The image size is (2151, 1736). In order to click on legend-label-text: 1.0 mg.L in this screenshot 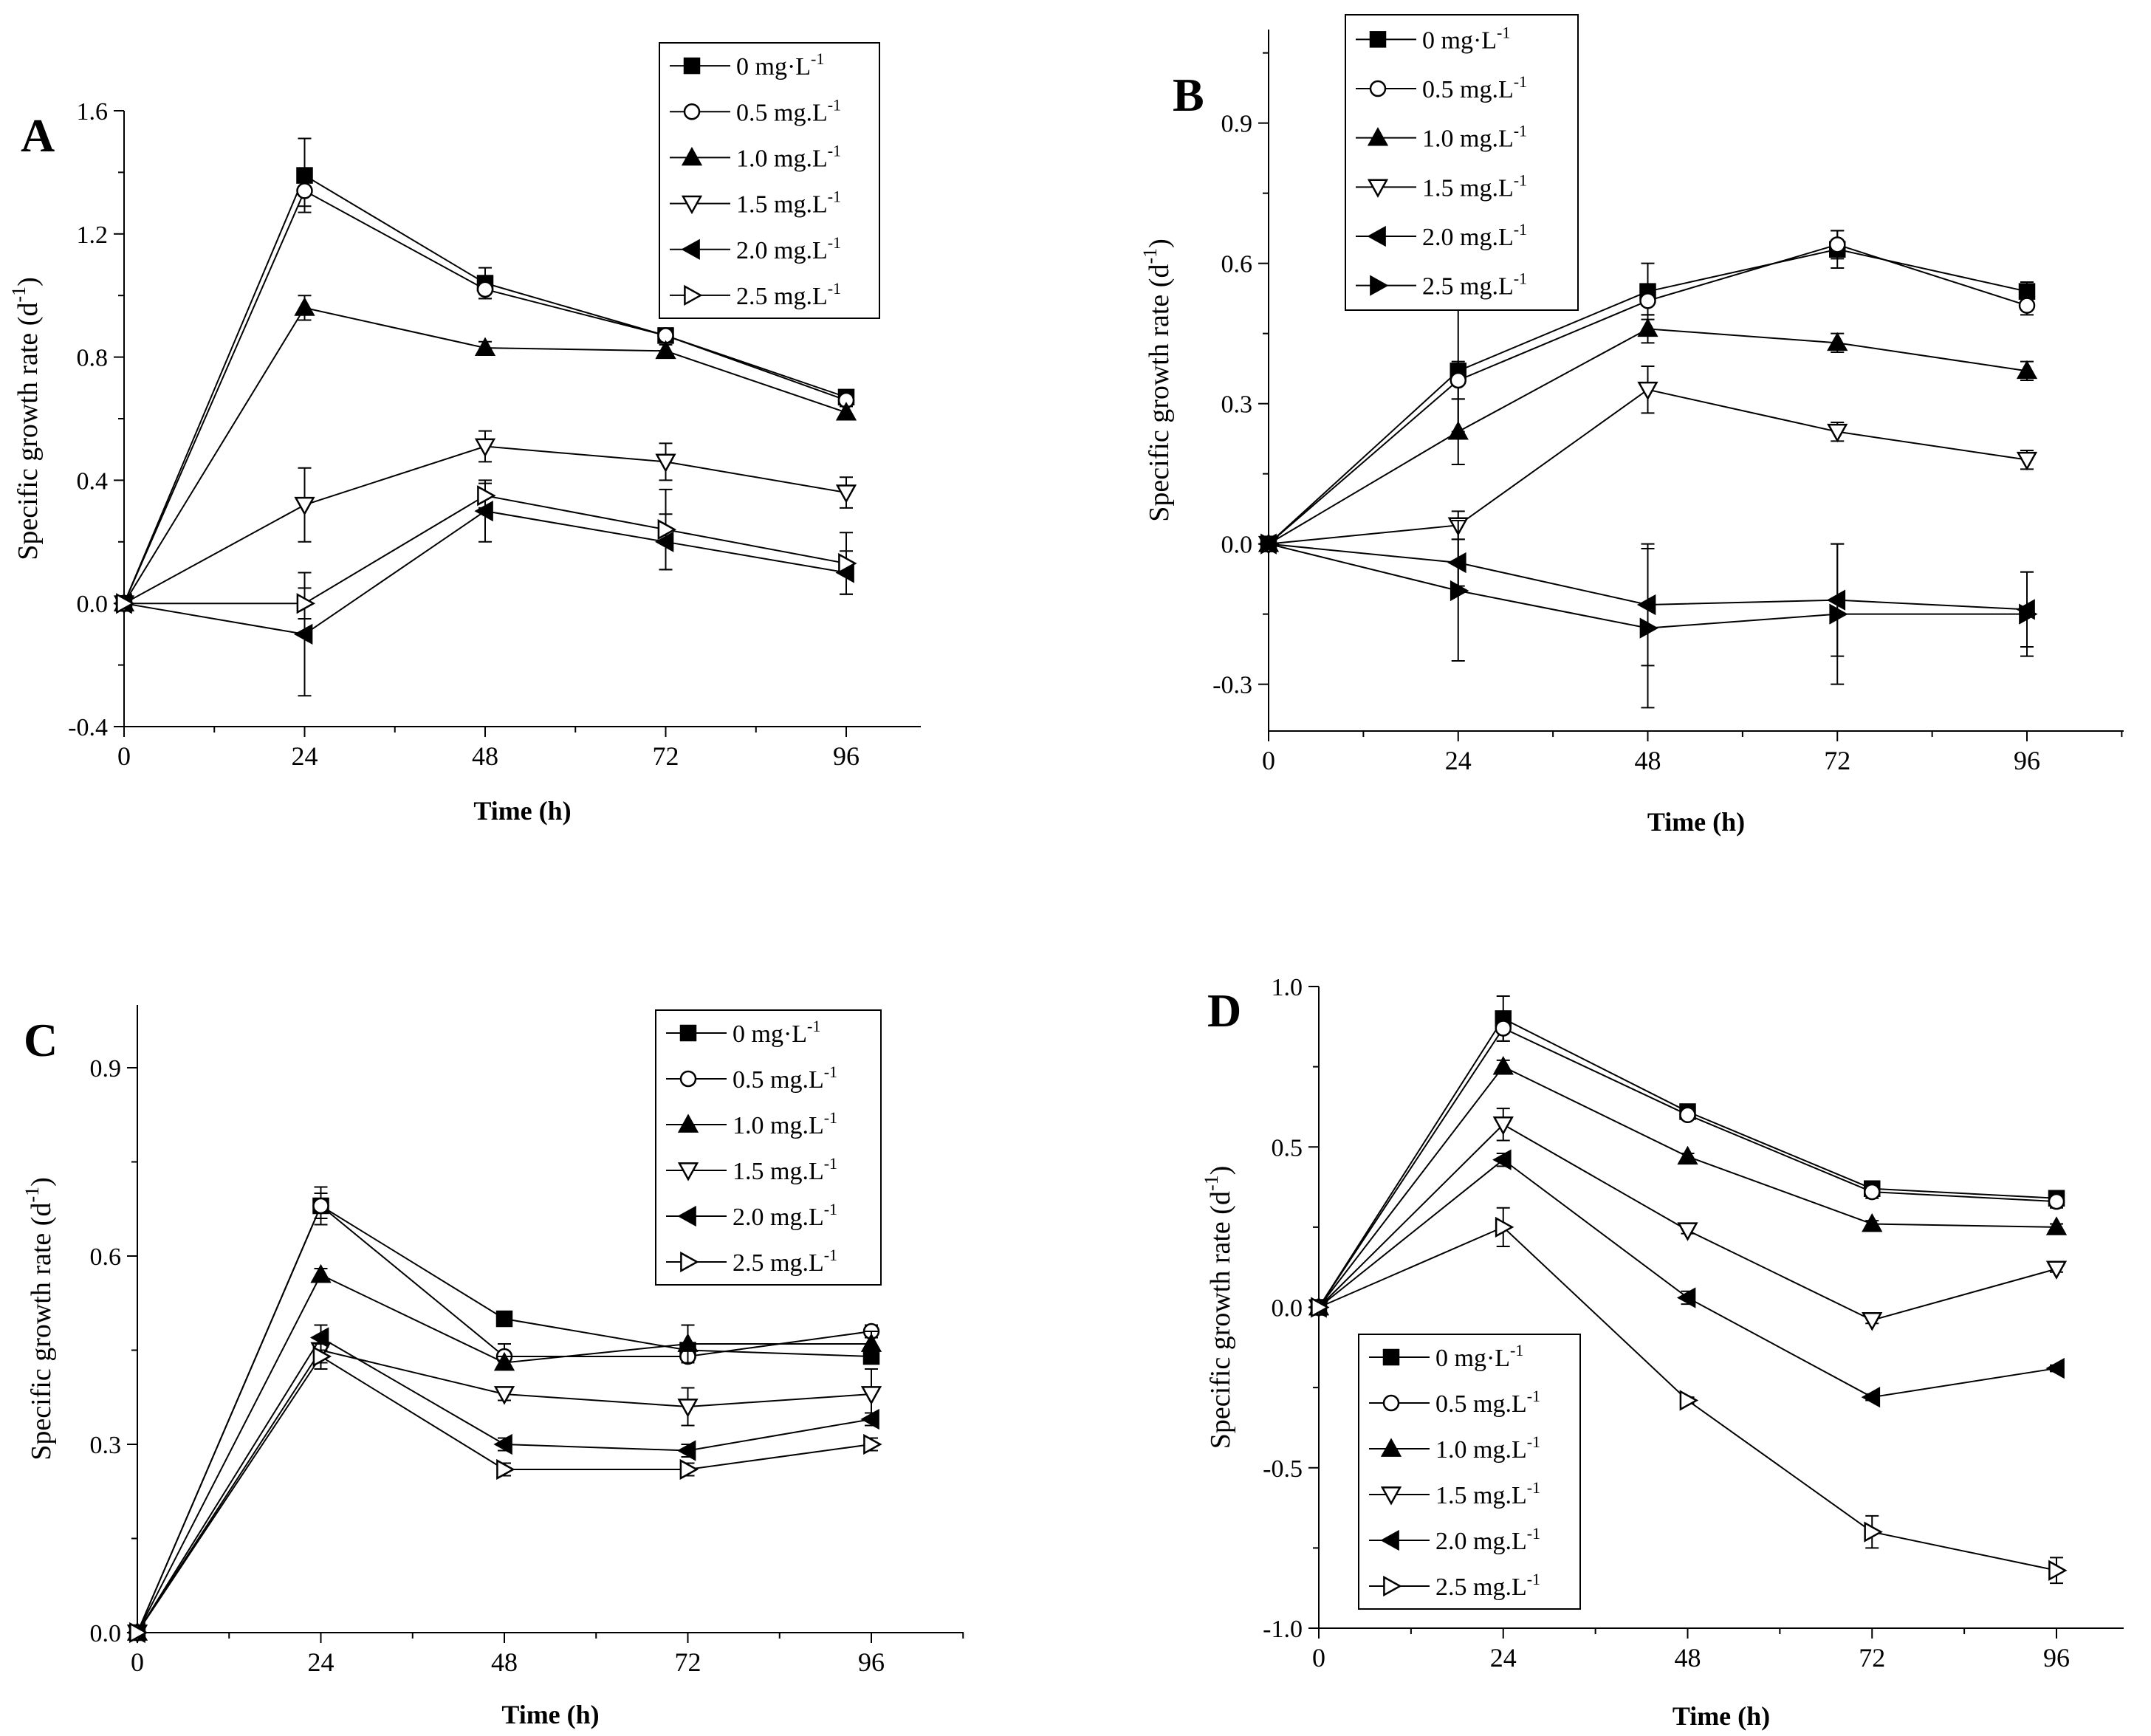, I will do `click(782, 158)`.